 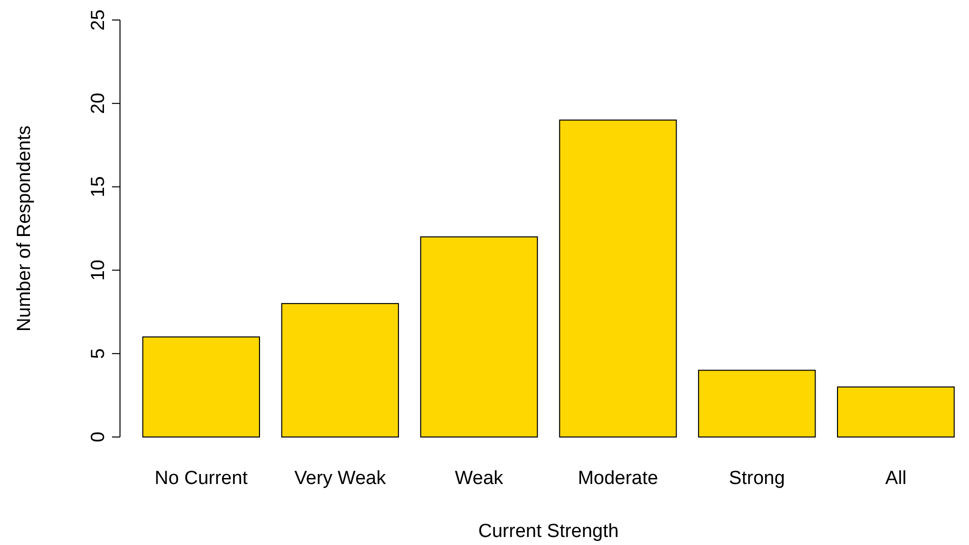 I want to click on x-tick-label: Strong, so click(x=756, y=478).